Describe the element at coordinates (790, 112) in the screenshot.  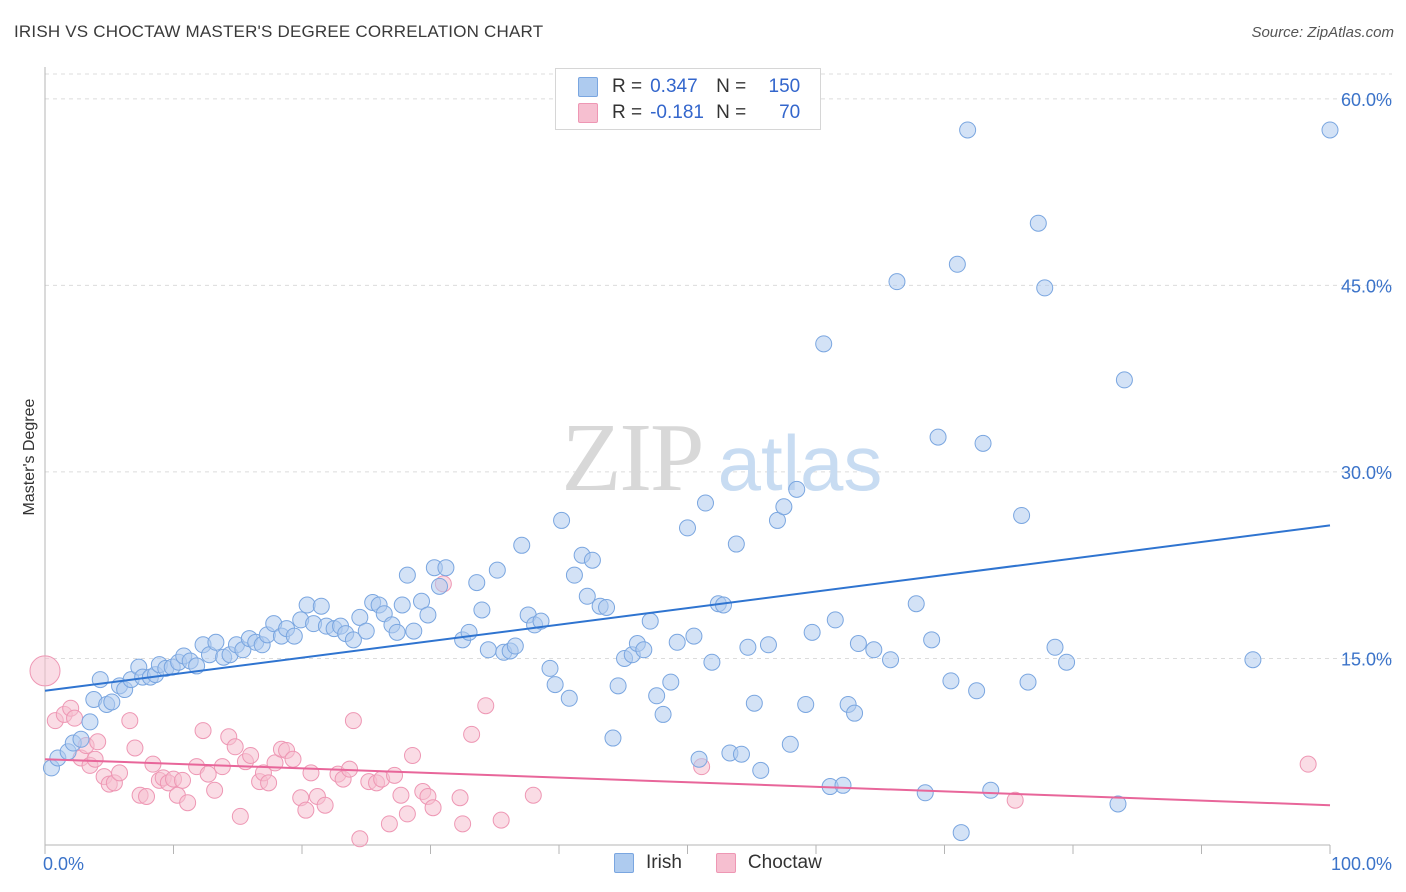
I see `n-value: 70` at that location.